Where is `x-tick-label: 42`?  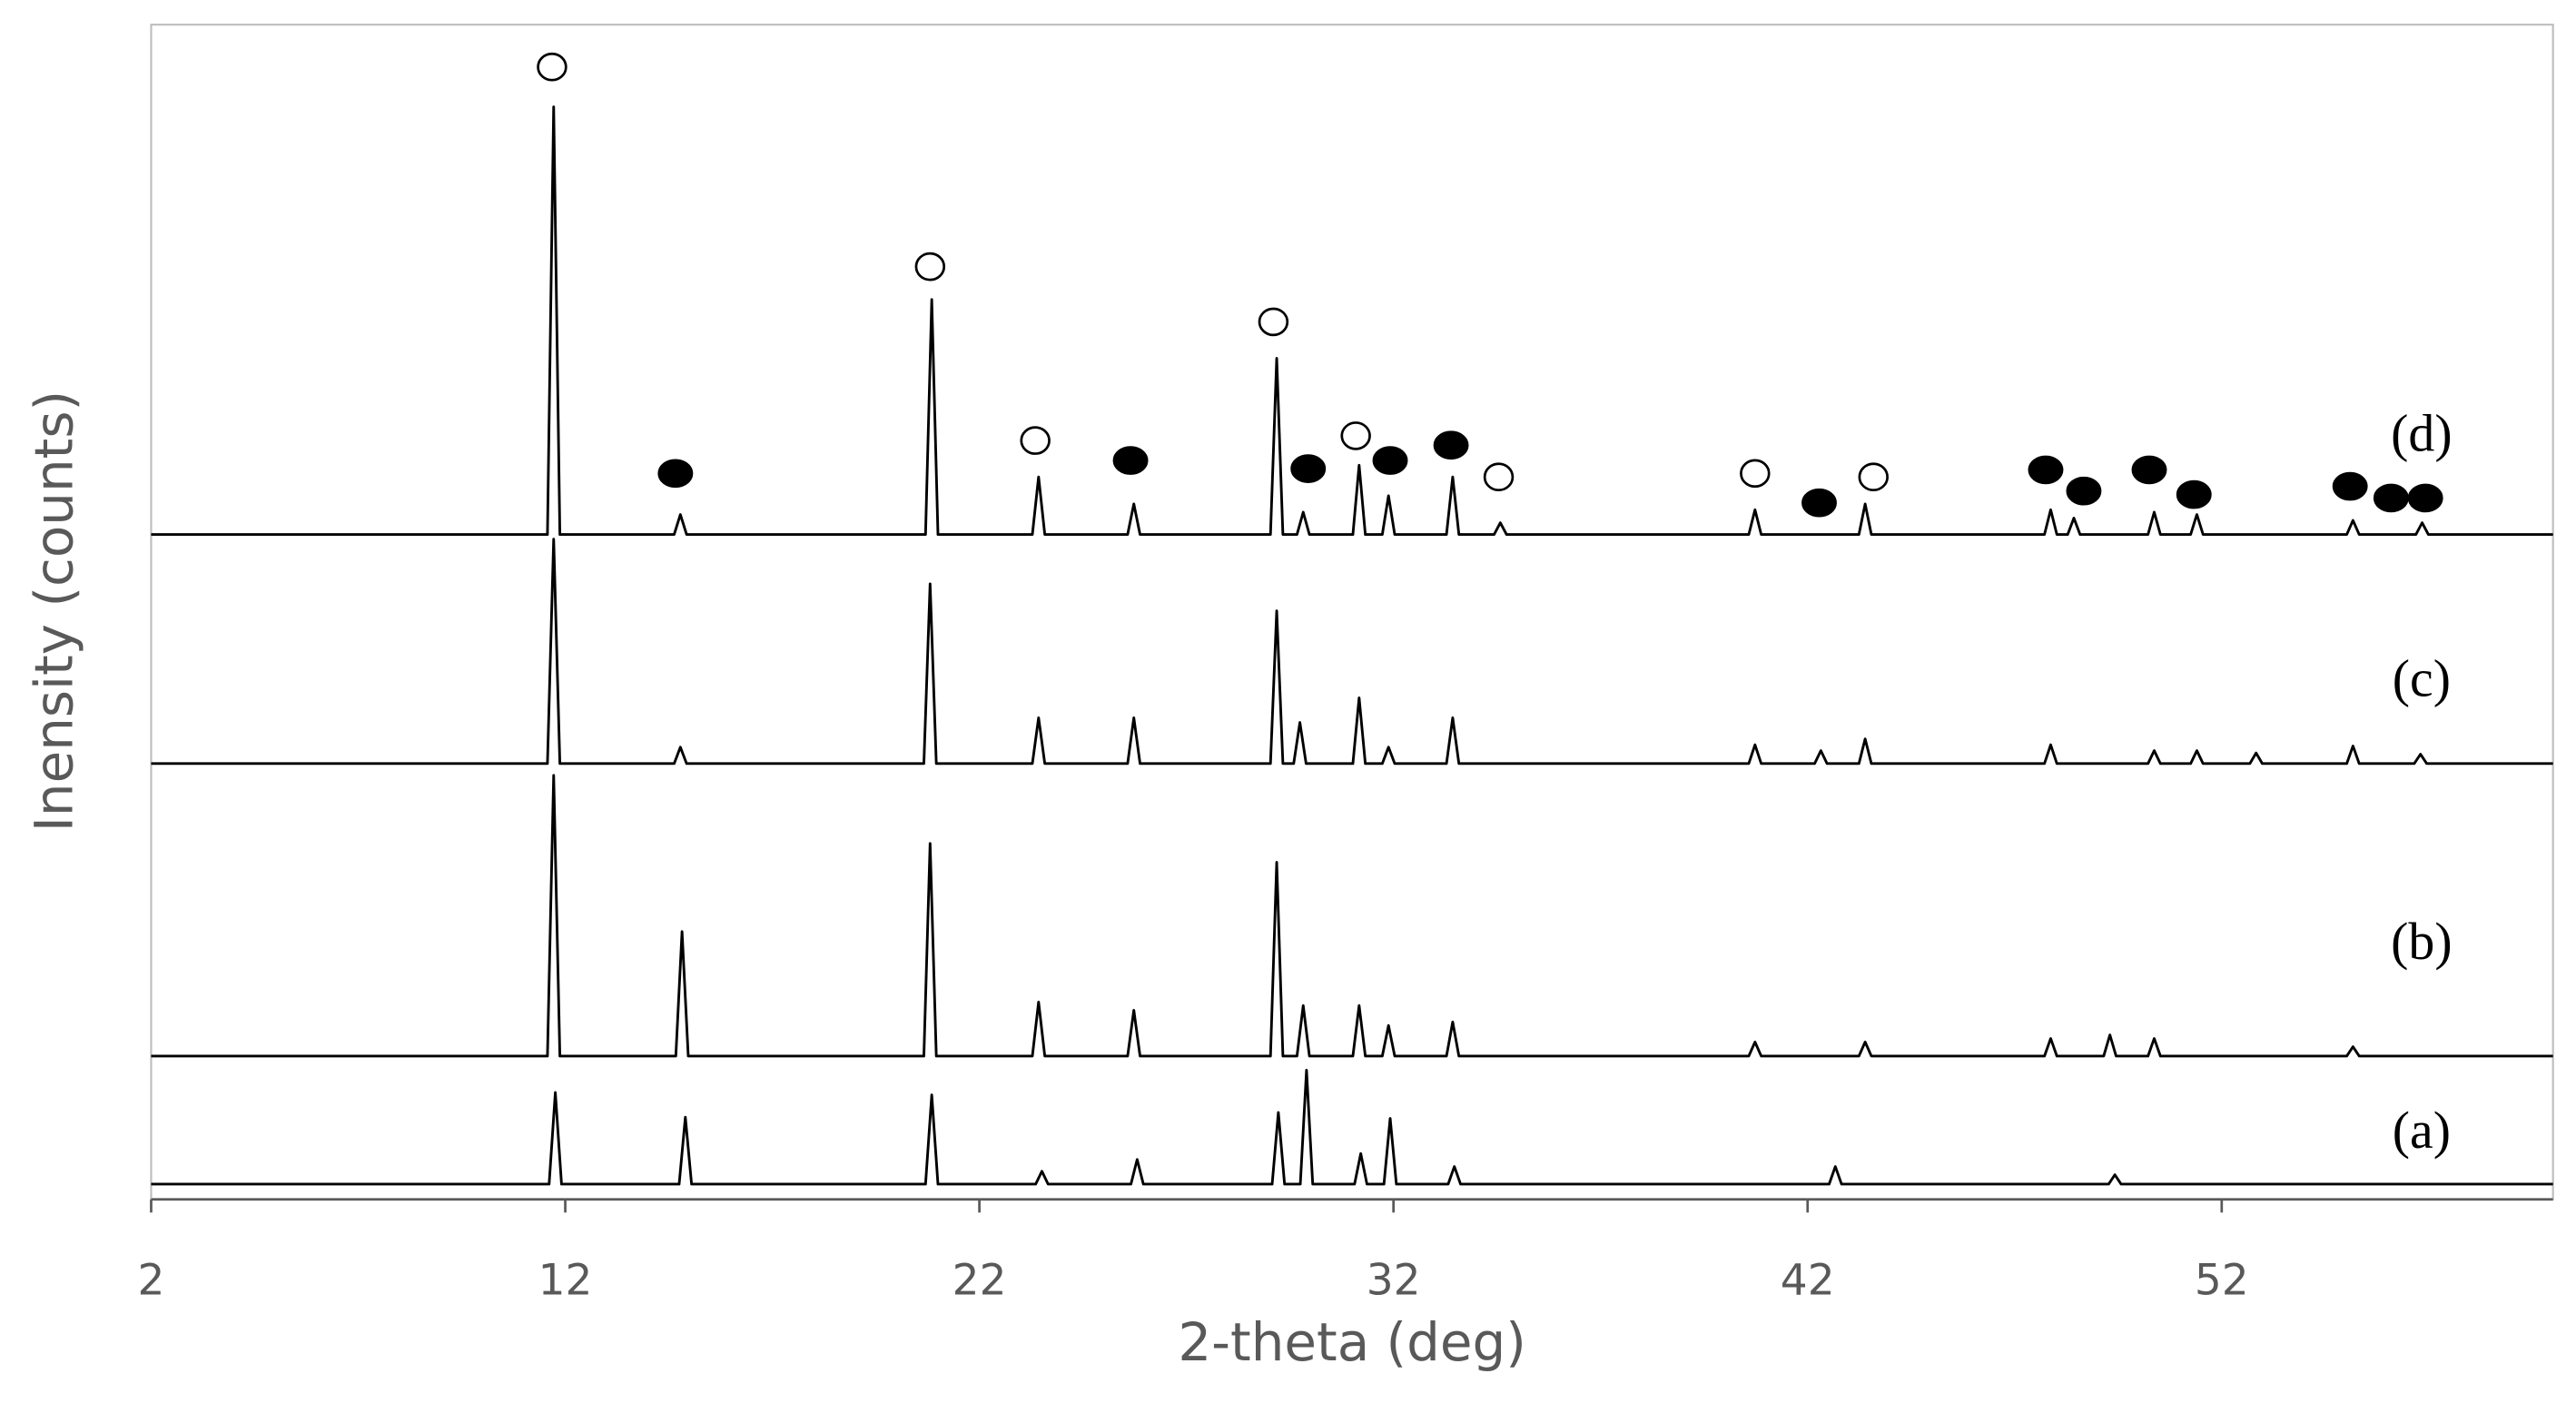
x-tick-label: 42 is located at coordinates (1808, 1281).